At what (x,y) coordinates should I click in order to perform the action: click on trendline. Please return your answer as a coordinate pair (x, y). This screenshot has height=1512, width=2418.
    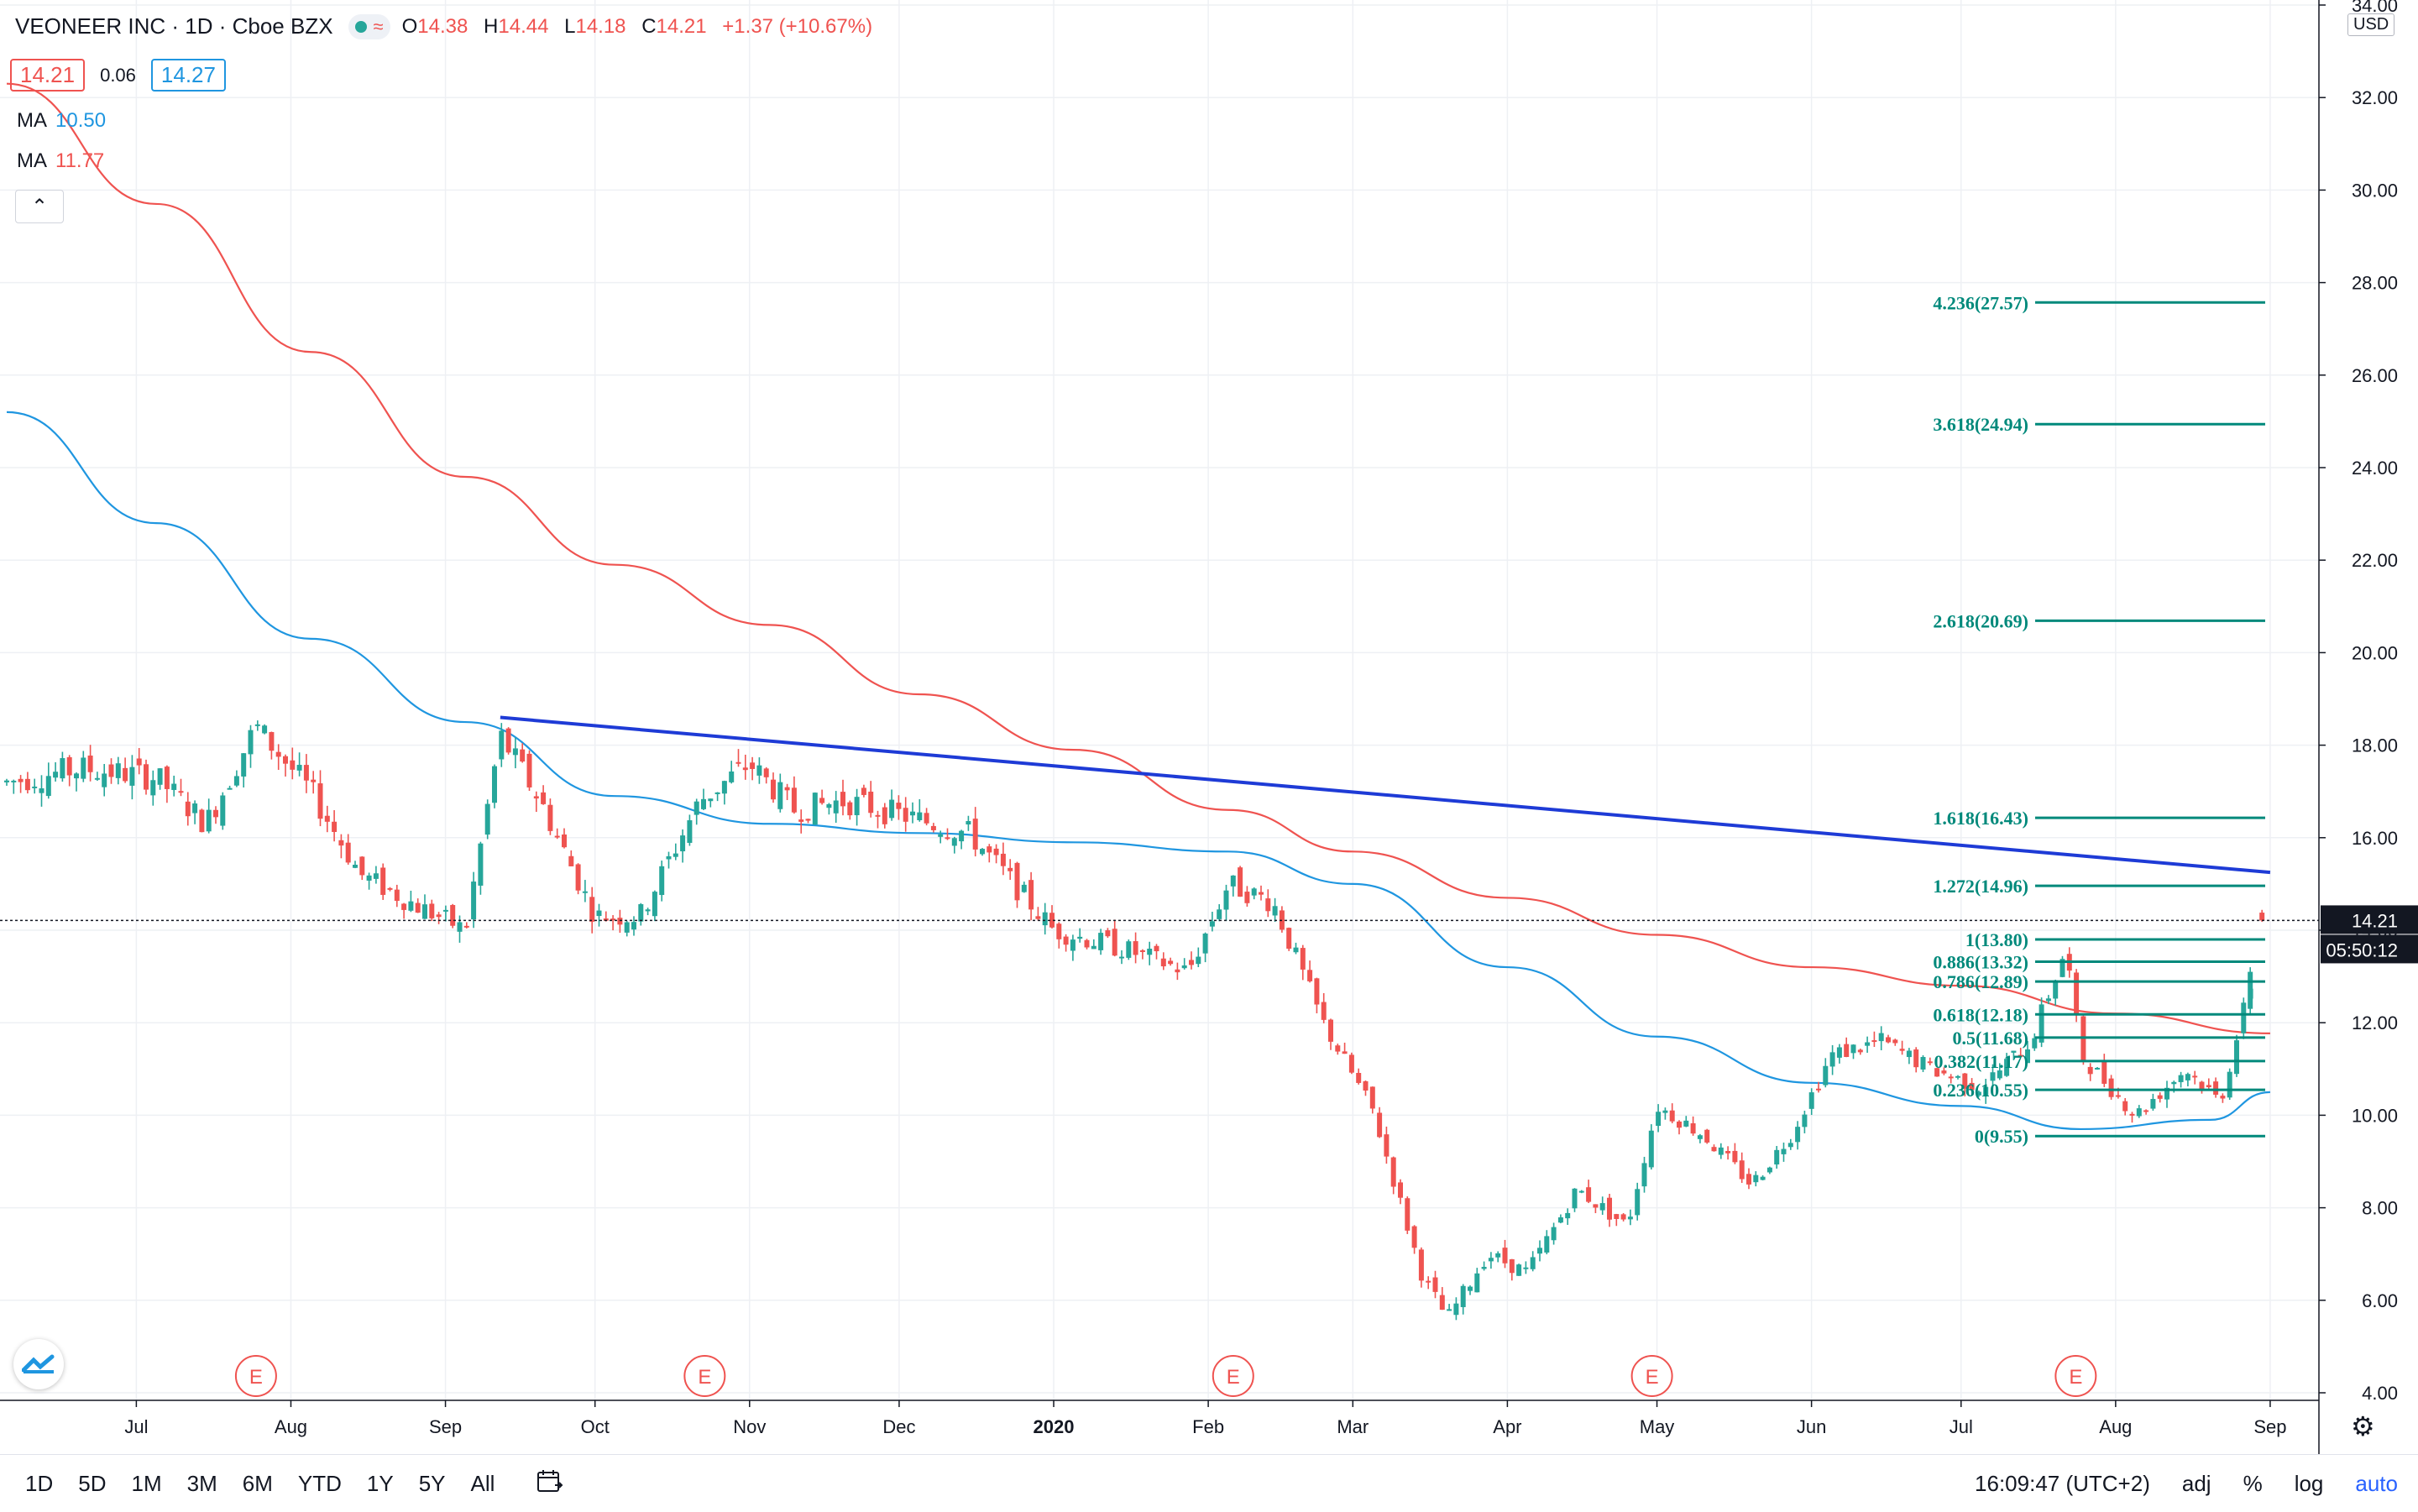
    Looking at the image, I should click on (1385, 795).